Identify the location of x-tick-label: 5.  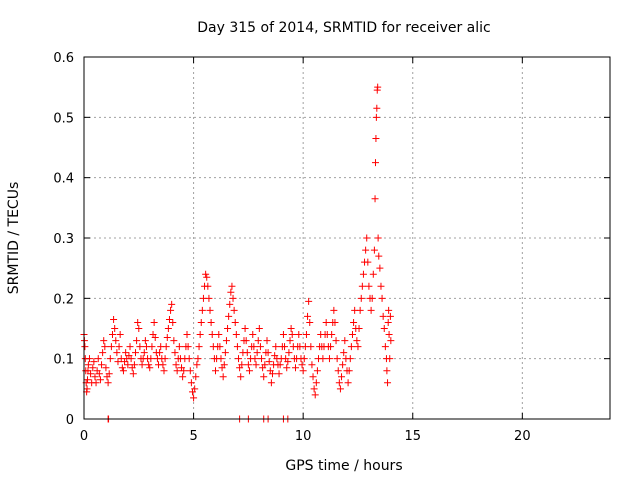
(193, 436).